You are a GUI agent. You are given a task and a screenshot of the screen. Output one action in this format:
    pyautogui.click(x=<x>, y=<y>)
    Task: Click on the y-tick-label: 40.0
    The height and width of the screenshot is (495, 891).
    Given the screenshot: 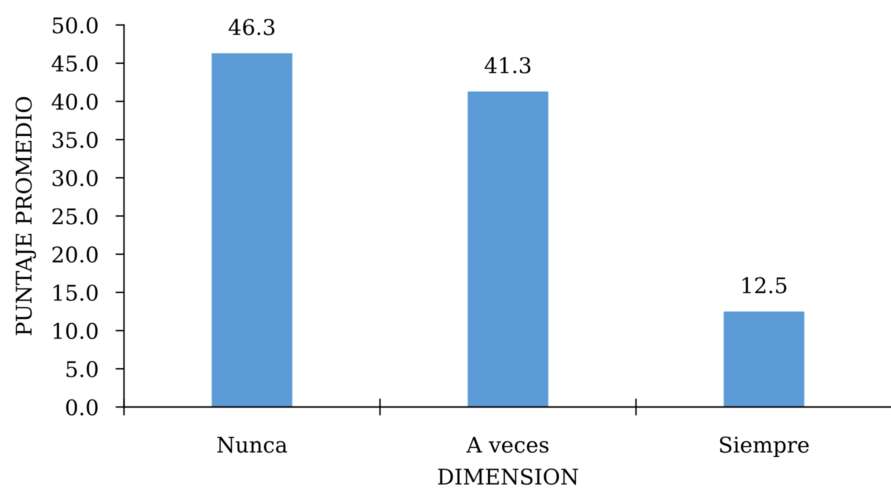 What is the action you would take?
    pyautogui.click(x=75, y=102)
    